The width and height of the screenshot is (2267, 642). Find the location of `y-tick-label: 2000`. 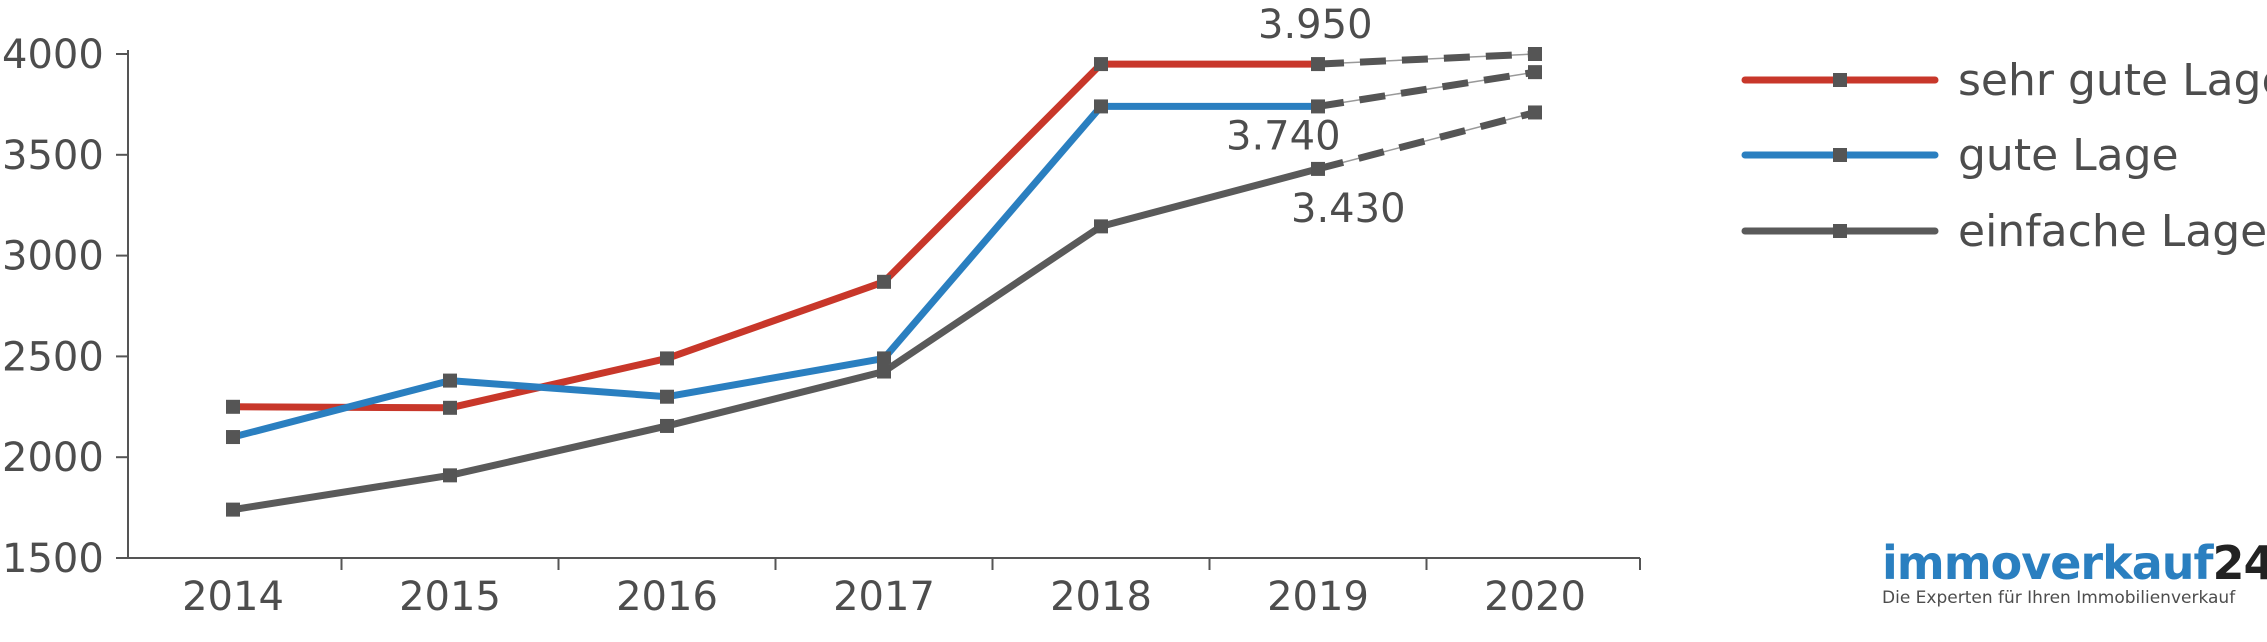

y-tick-label: 2000 is located at coordinates (53, 458).